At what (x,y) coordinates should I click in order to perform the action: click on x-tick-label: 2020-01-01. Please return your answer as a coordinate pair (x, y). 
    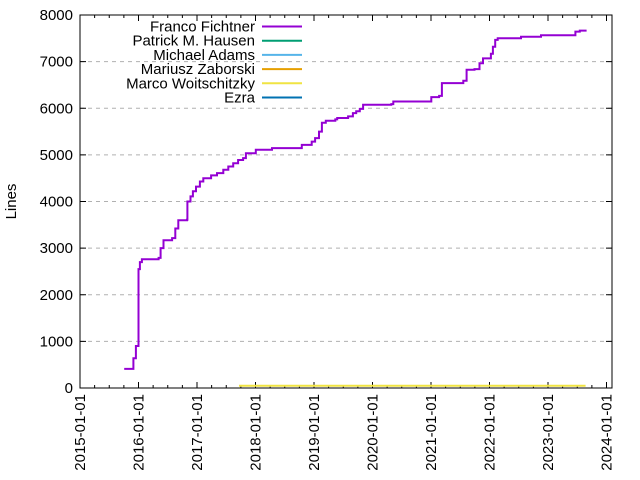
    Looking at the image, I should click on (373, 432).